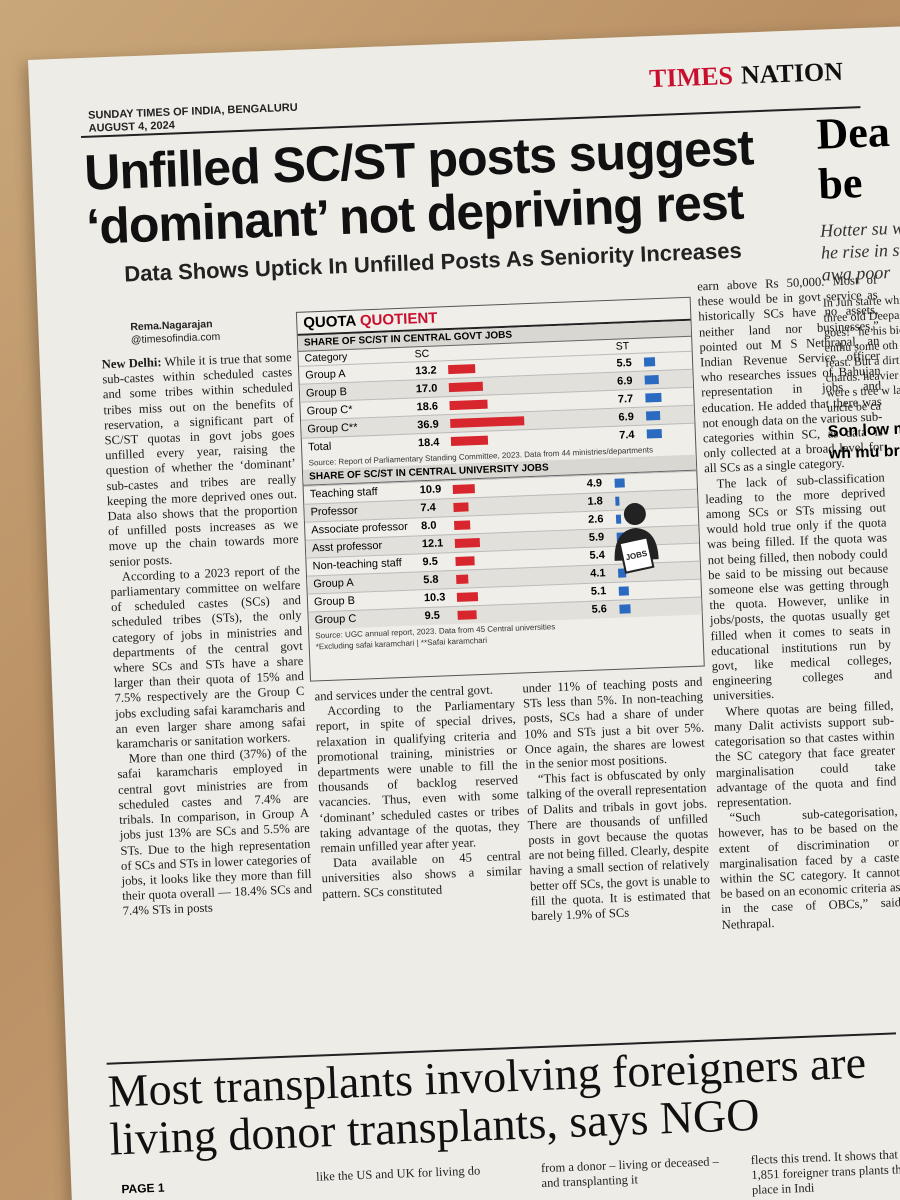 The height and width of the screenshot is (1200, 900). I want to click on sc-value: 13.2, so click(425, 370).